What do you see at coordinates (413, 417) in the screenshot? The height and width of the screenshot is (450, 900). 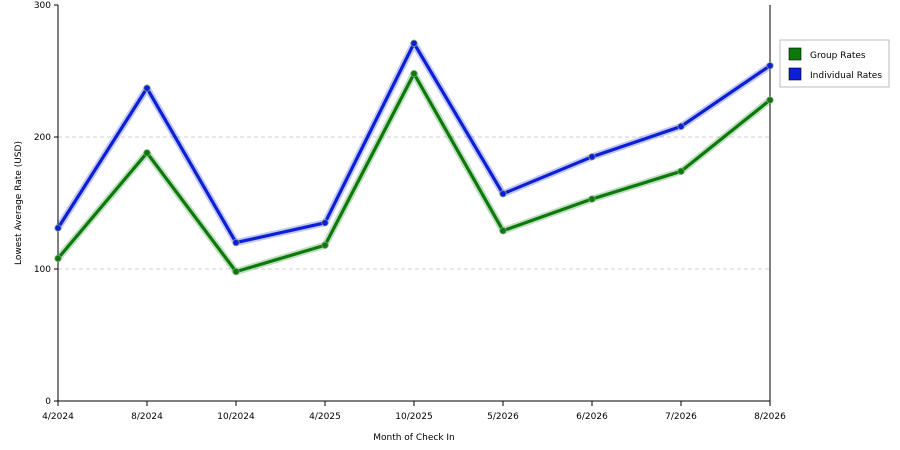 I see `x-tick-label: 10/2025` at bounding box center [413, 417].